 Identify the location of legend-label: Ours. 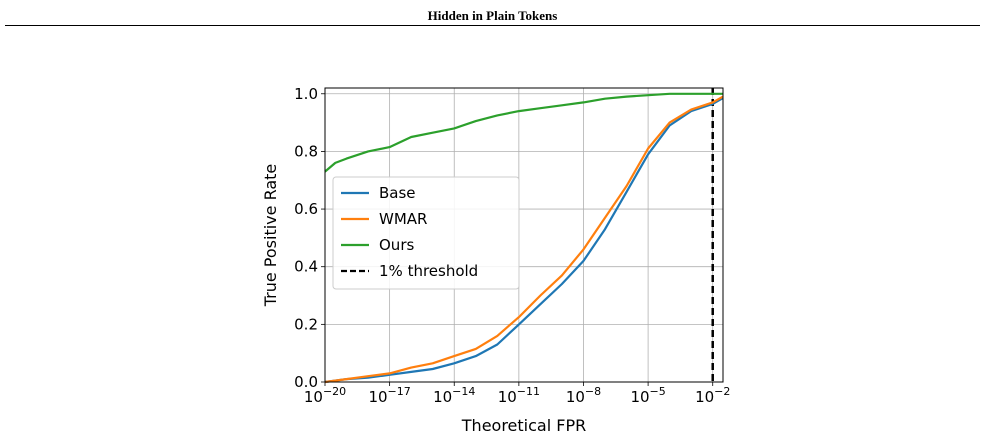
(396, 245).